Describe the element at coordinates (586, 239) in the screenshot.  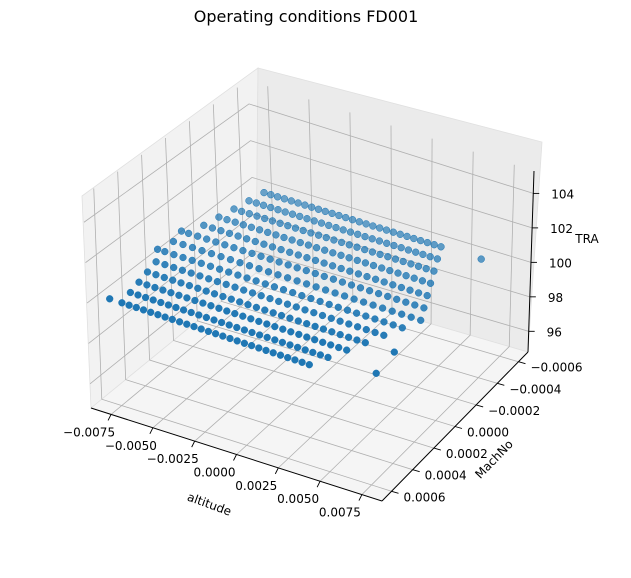
I see `z-axis-label: TRA` at that location.